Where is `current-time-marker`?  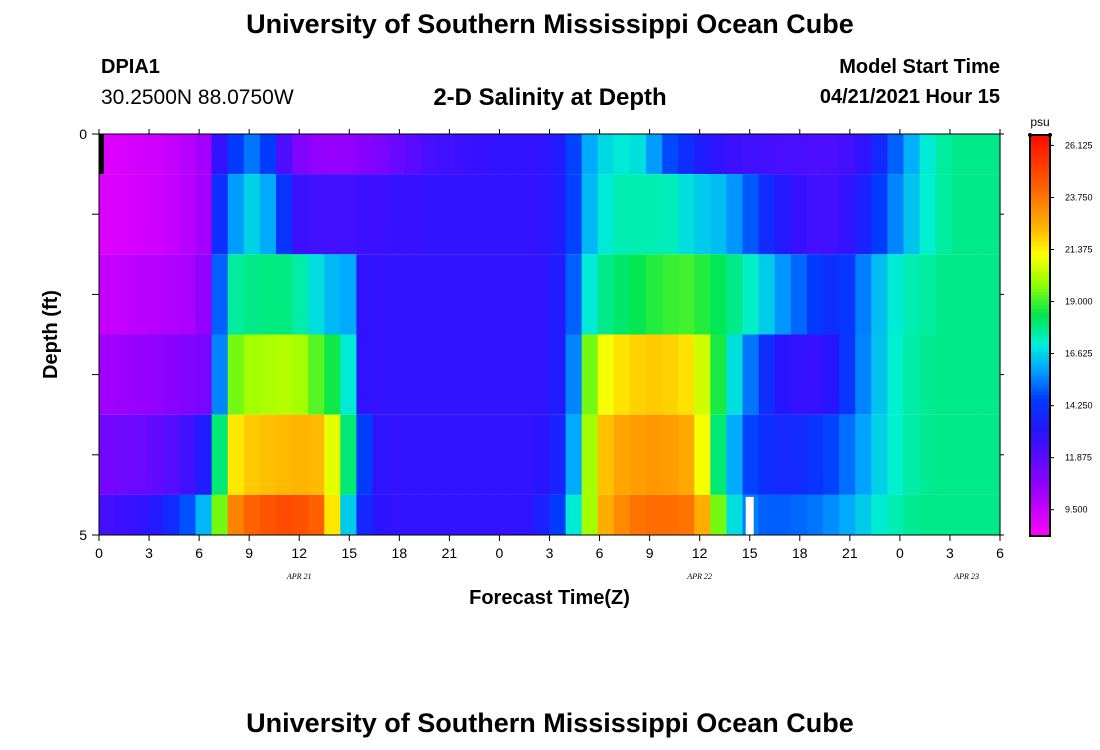
current-time-marker is located at coordinates (749, 515).